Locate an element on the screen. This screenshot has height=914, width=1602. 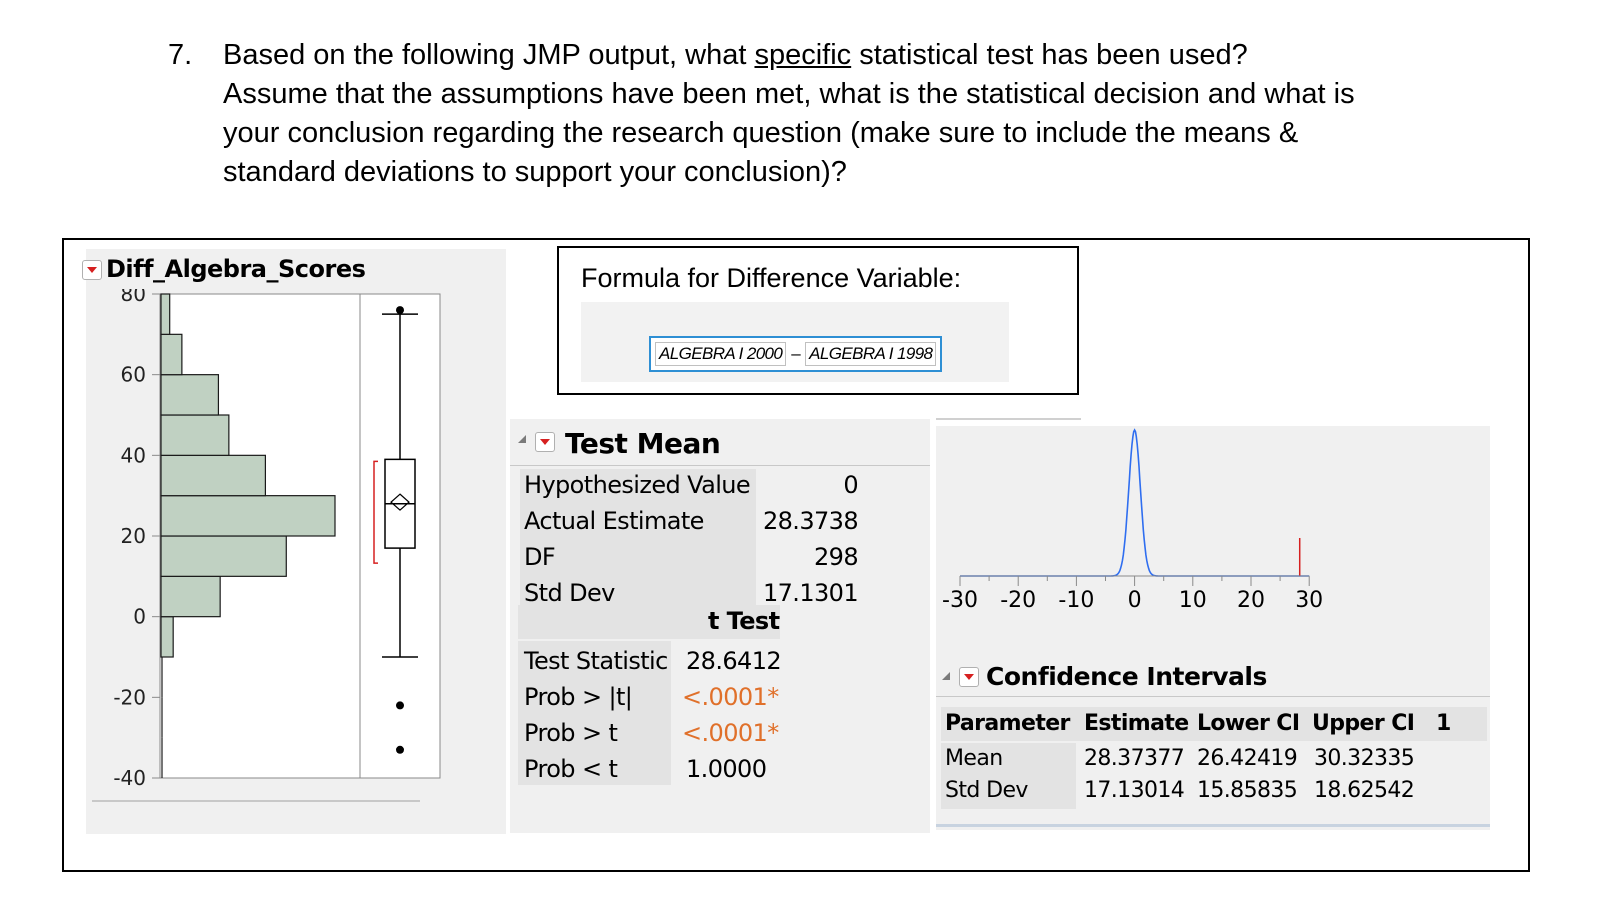
x-tick-label: -30 is located at coordinates (960, 600).